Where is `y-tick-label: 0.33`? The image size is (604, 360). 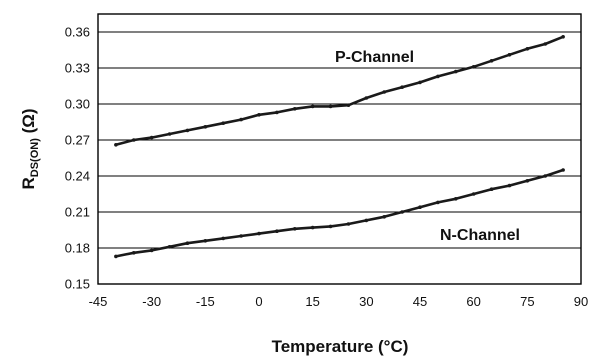
y-tick-label: 0.33 is located at coordinates (77, 68).